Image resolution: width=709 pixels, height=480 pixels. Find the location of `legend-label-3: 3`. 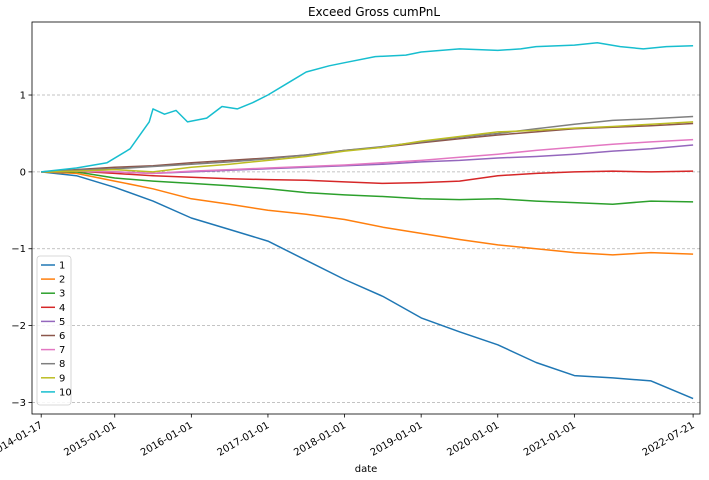

legend-label-3: 3 is located at coordinates (62, 294).